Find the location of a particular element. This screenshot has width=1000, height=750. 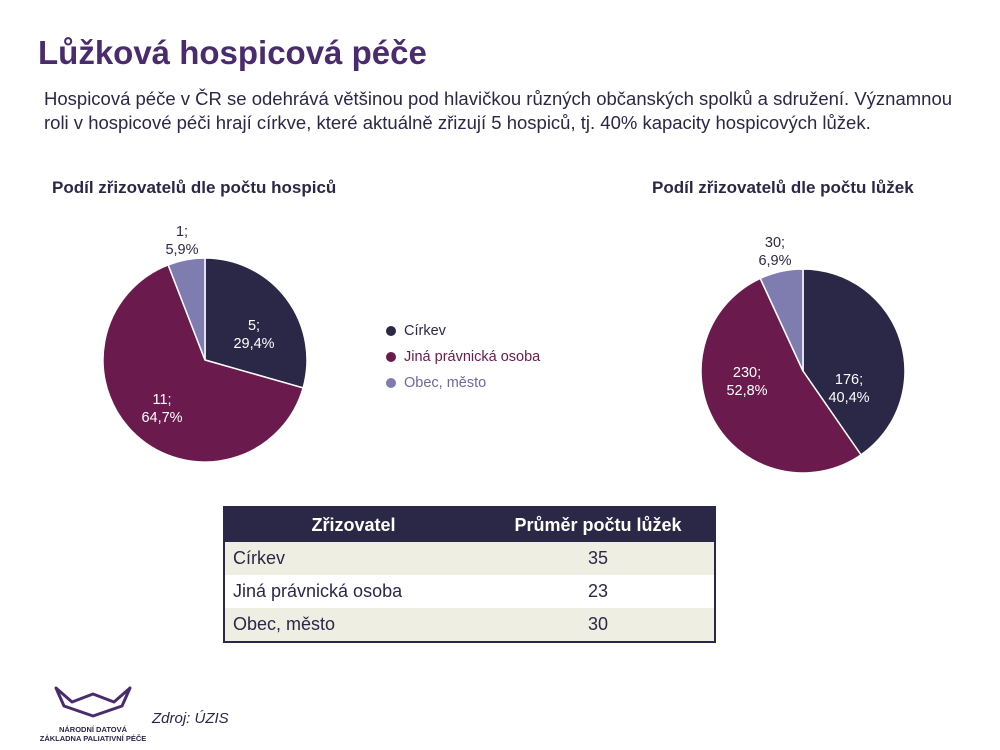

page-title: Lůžková hospicová péče is located at coordinates (232, 52).